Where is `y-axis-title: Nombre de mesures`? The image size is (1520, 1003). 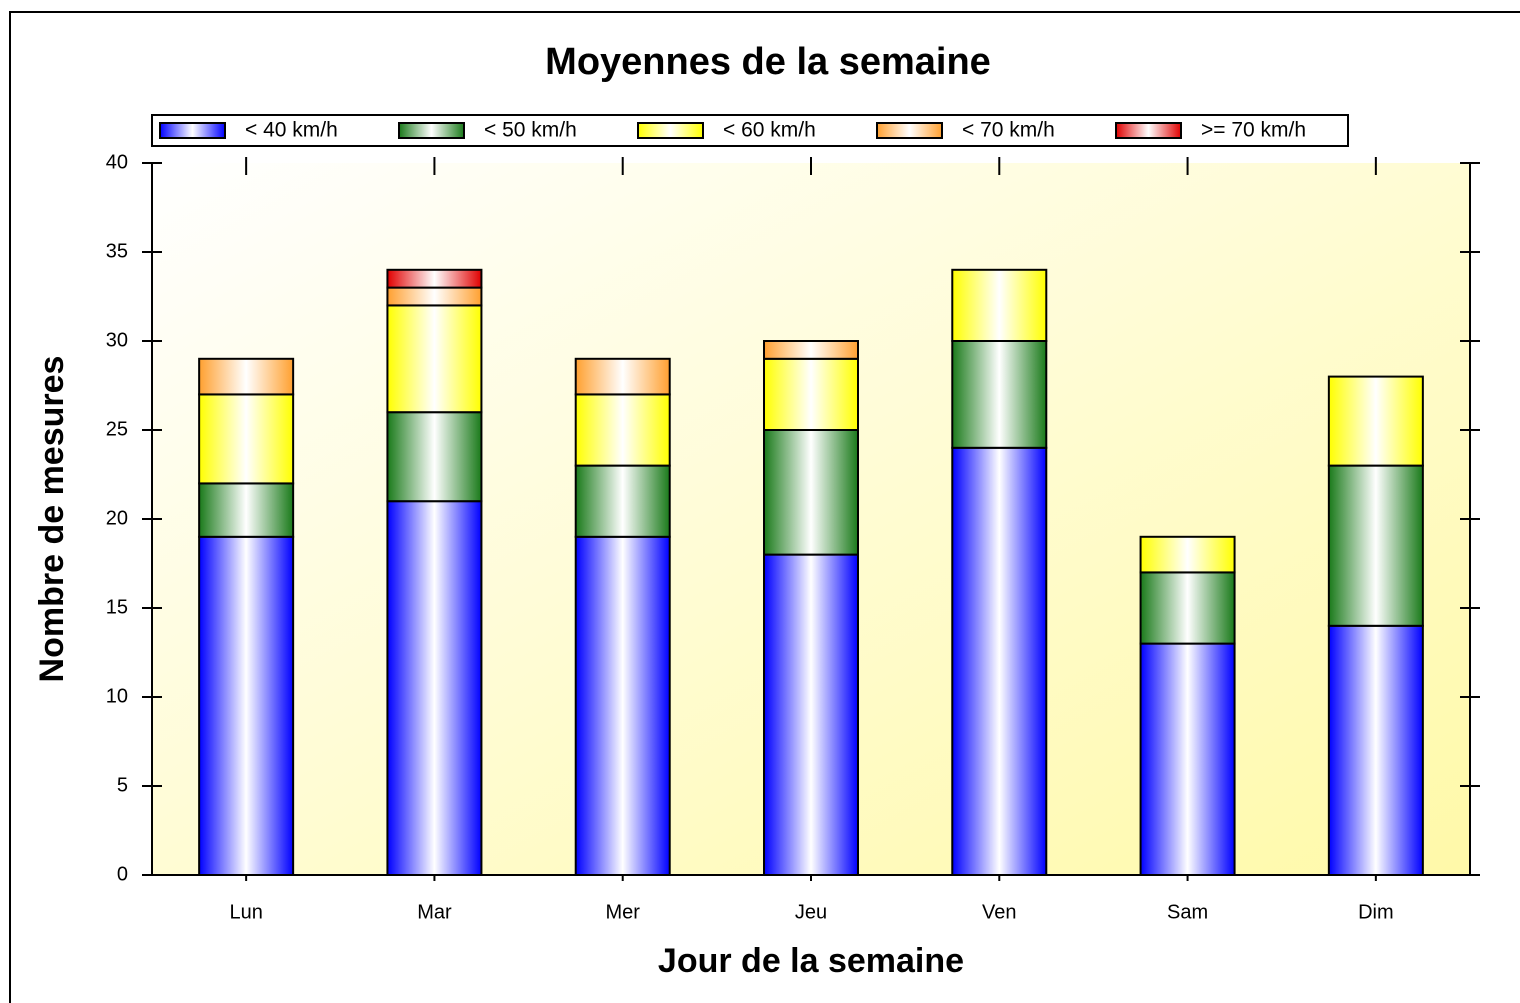
y-axis-title: Nombre de mesures is located at coordinates (52, 519).